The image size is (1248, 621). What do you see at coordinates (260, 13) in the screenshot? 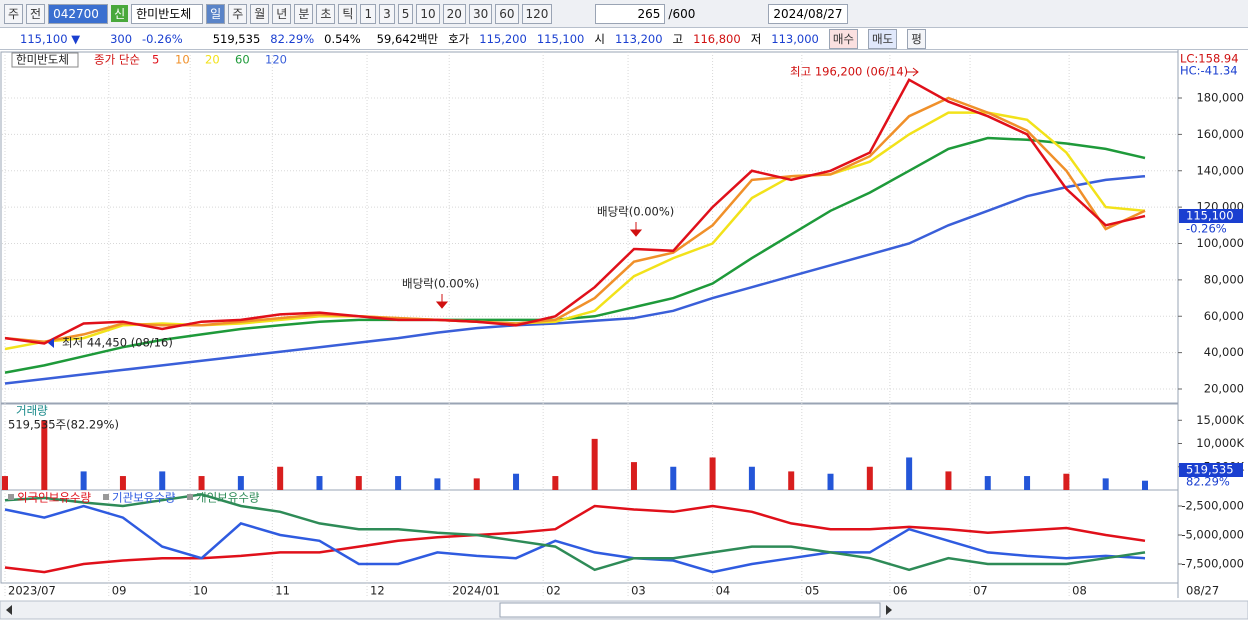
I see `period-button: 월` at bounding box center [260, 13].